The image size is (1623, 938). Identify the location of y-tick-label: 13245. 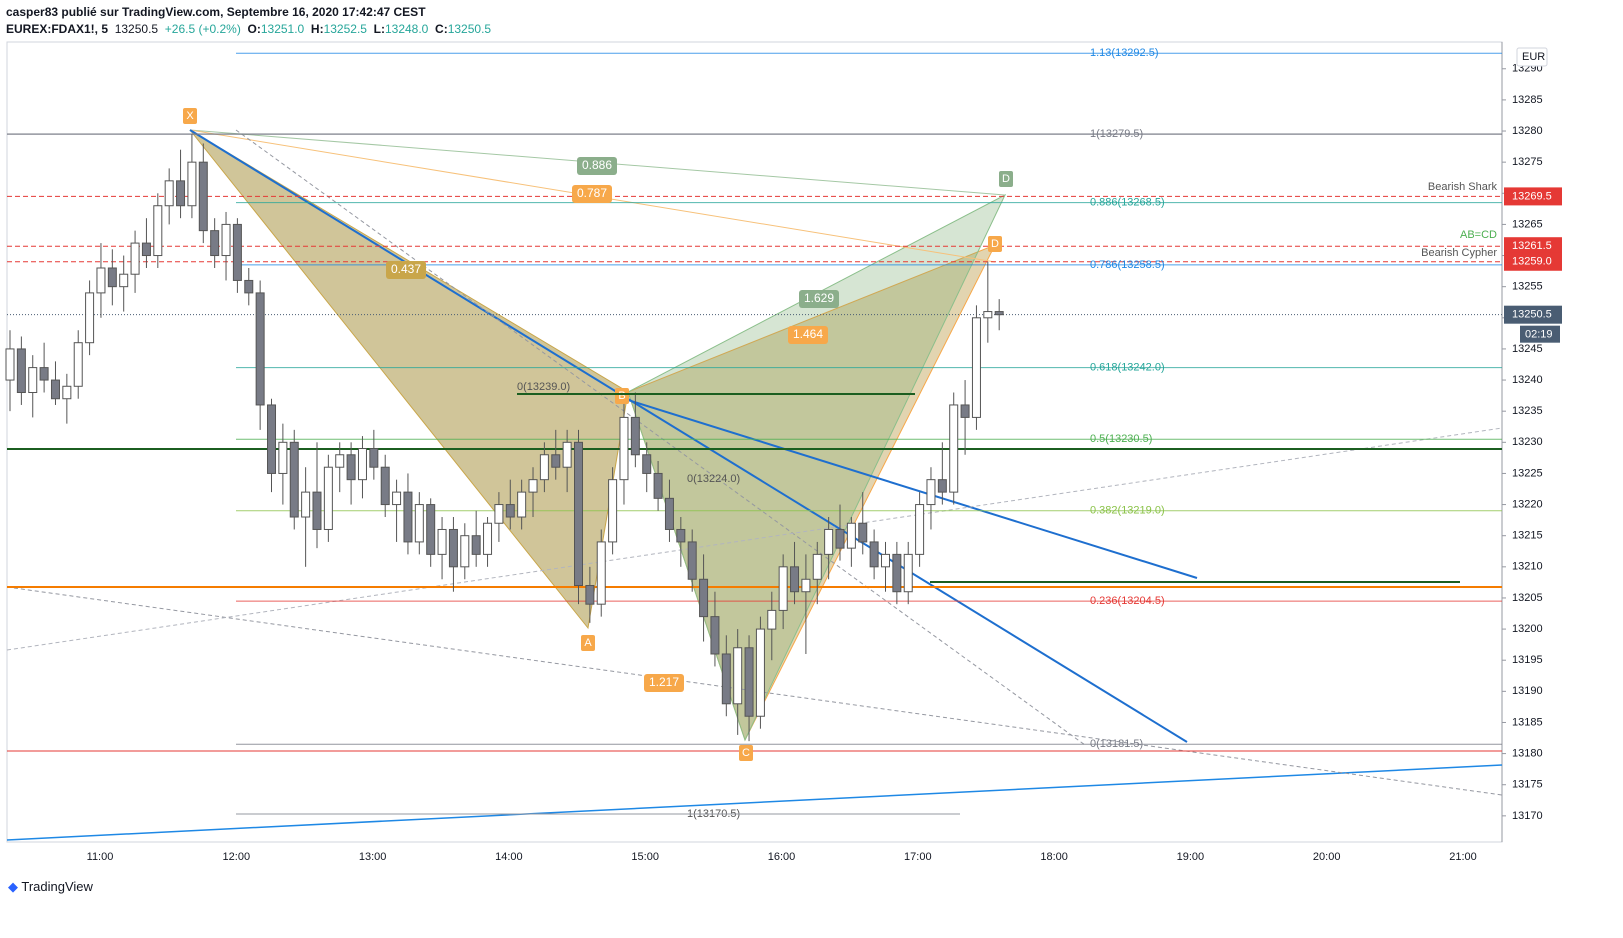
(1527, 349).